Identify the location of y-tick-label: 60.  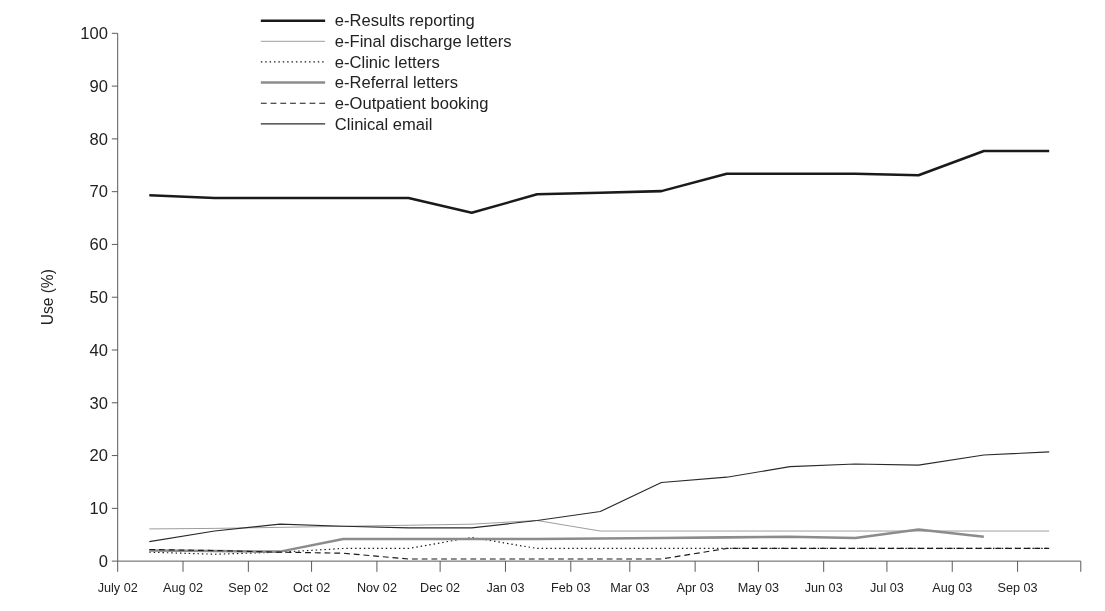
(98, 245).